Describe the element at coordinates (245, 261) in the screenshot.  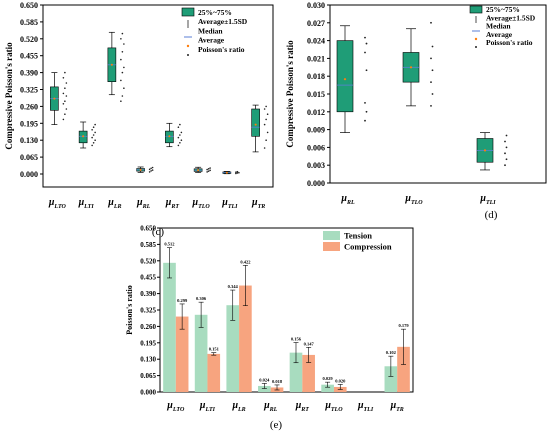
I see `data-label: 0.422` at that location.